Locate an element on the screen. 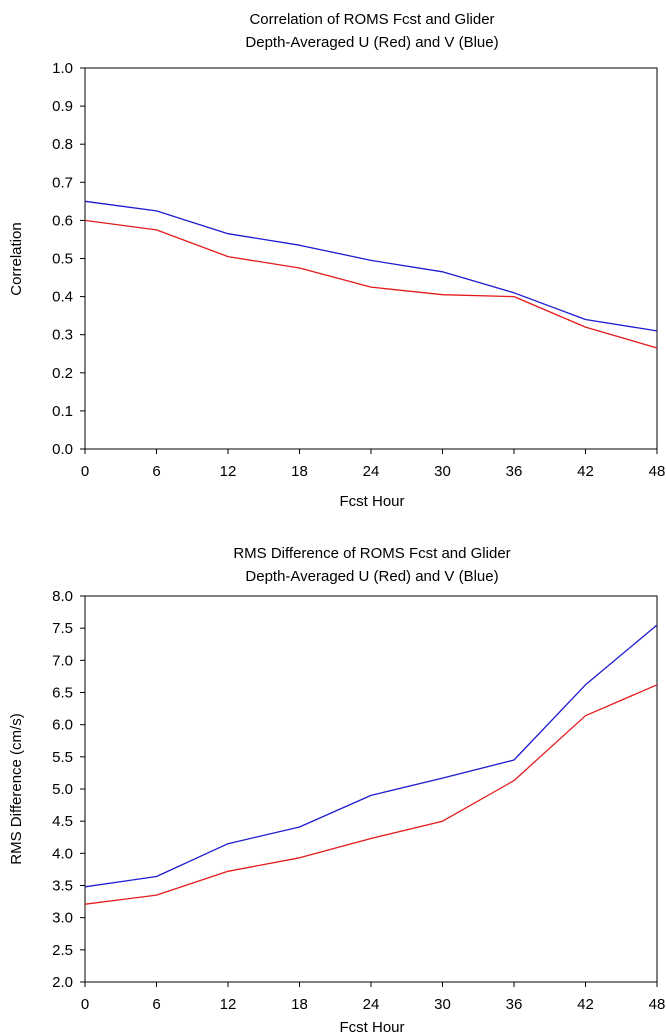 The width and height of the screenshot is (666, 1036). y-tick-label: 5.5 is located at coordinates (62, 757).